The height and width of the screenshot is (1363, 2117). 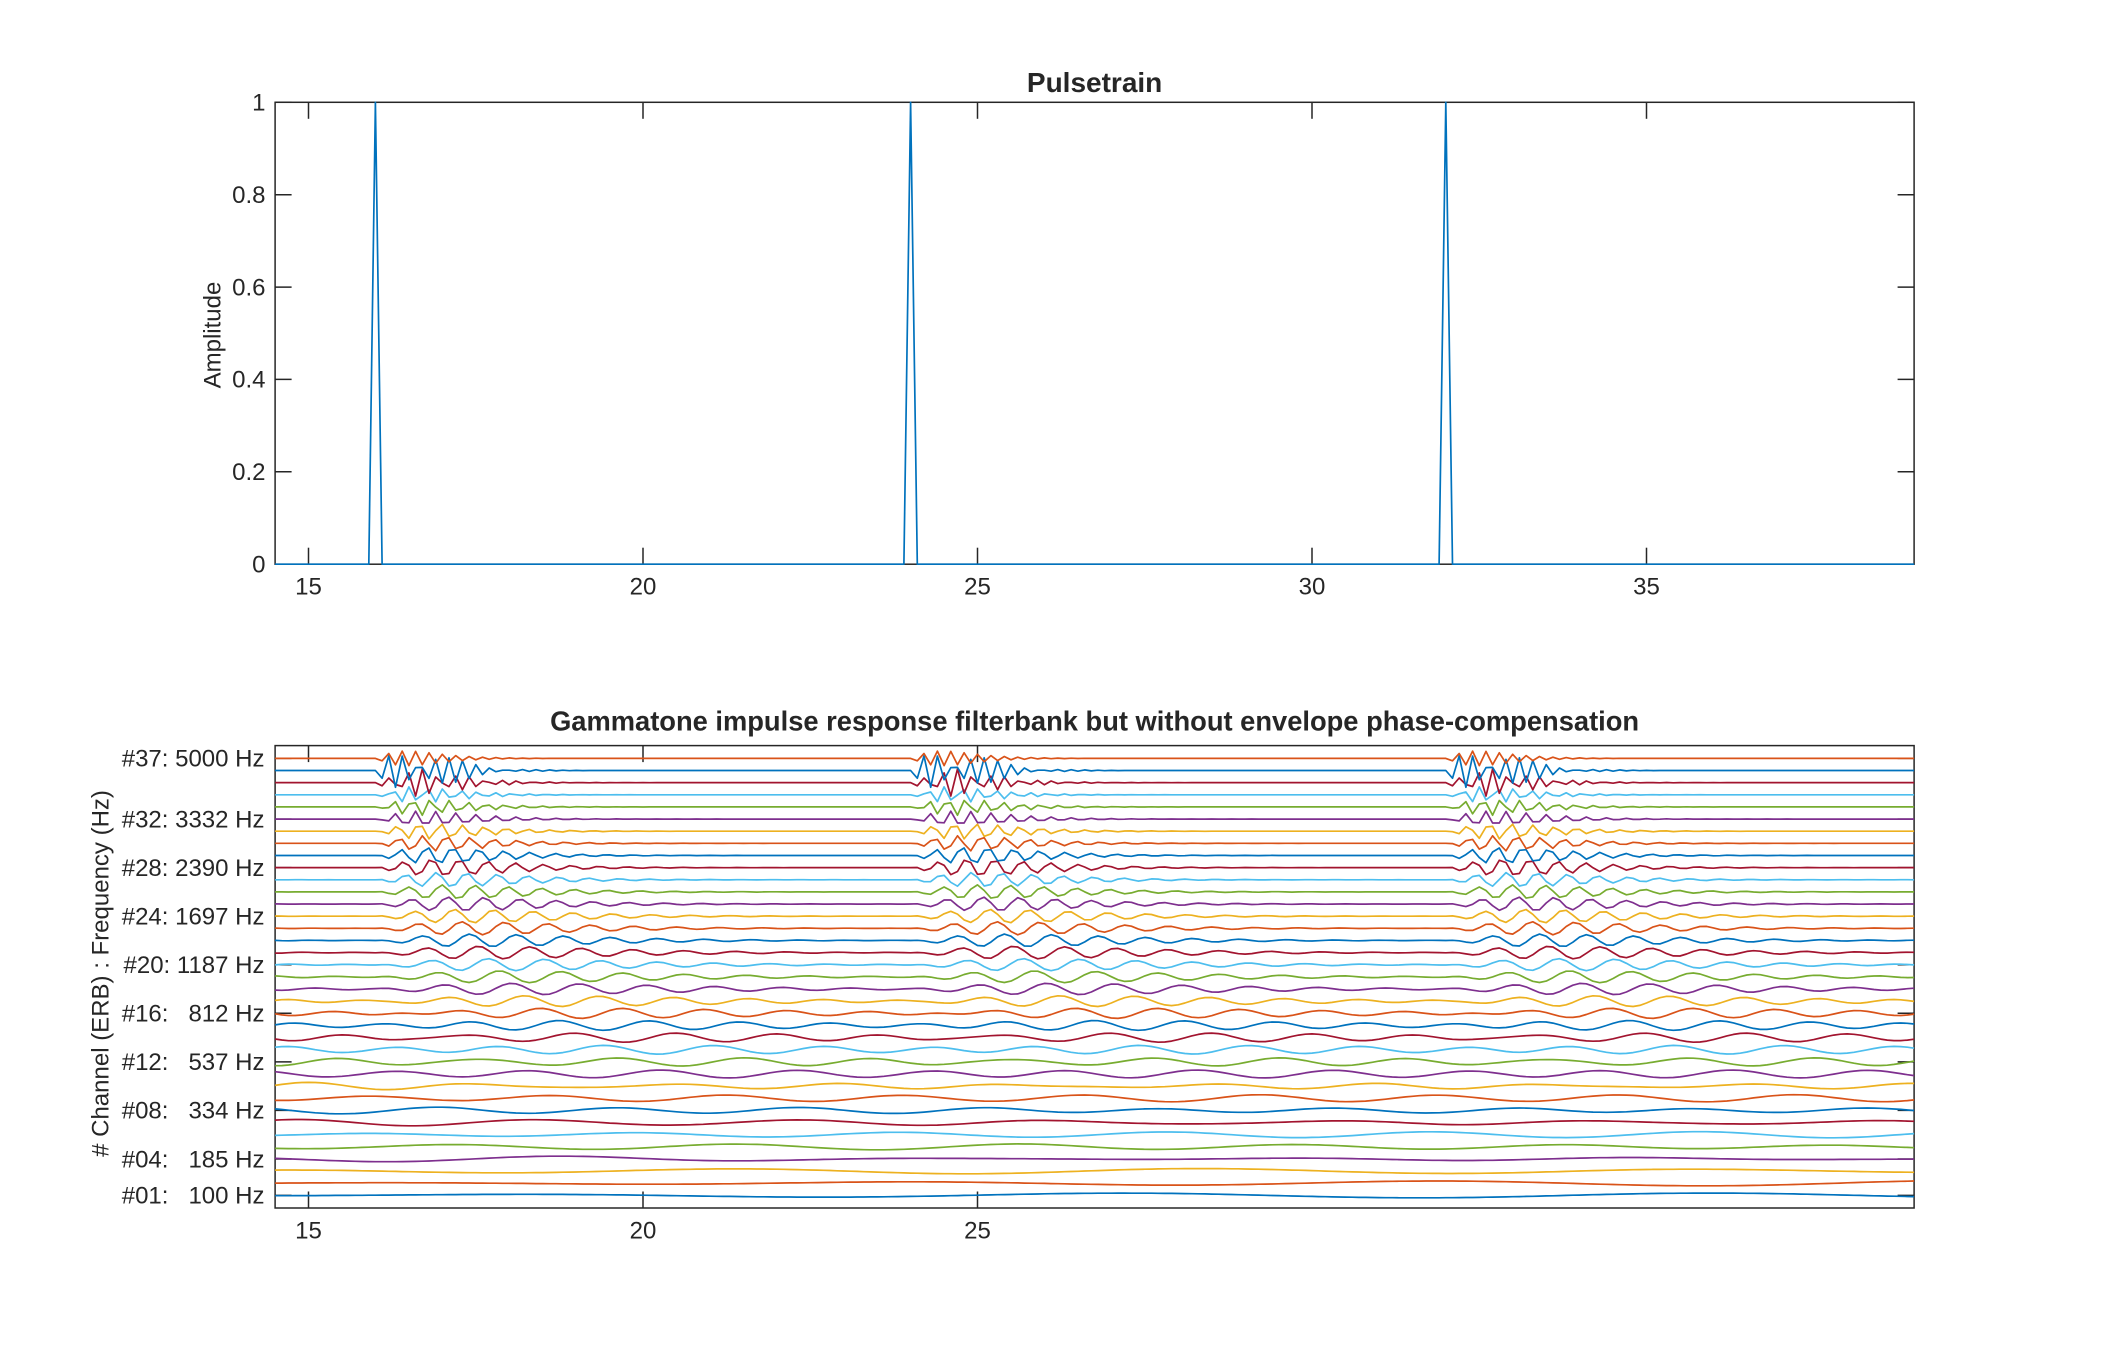 What do you see at coordinates (212, 335) in the screenshot?
I see `svg-text: Amplitude` at bounding box center [212, 335].